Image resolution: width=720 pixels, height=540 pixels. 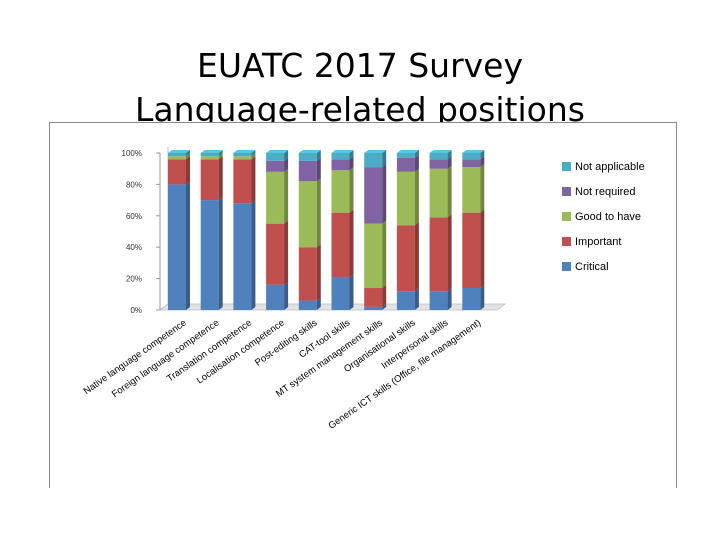 What do you see at coordinates (134, 216) in the screenshot?
I see `y-tick-label: 60%` at bounding box center [134, 216].